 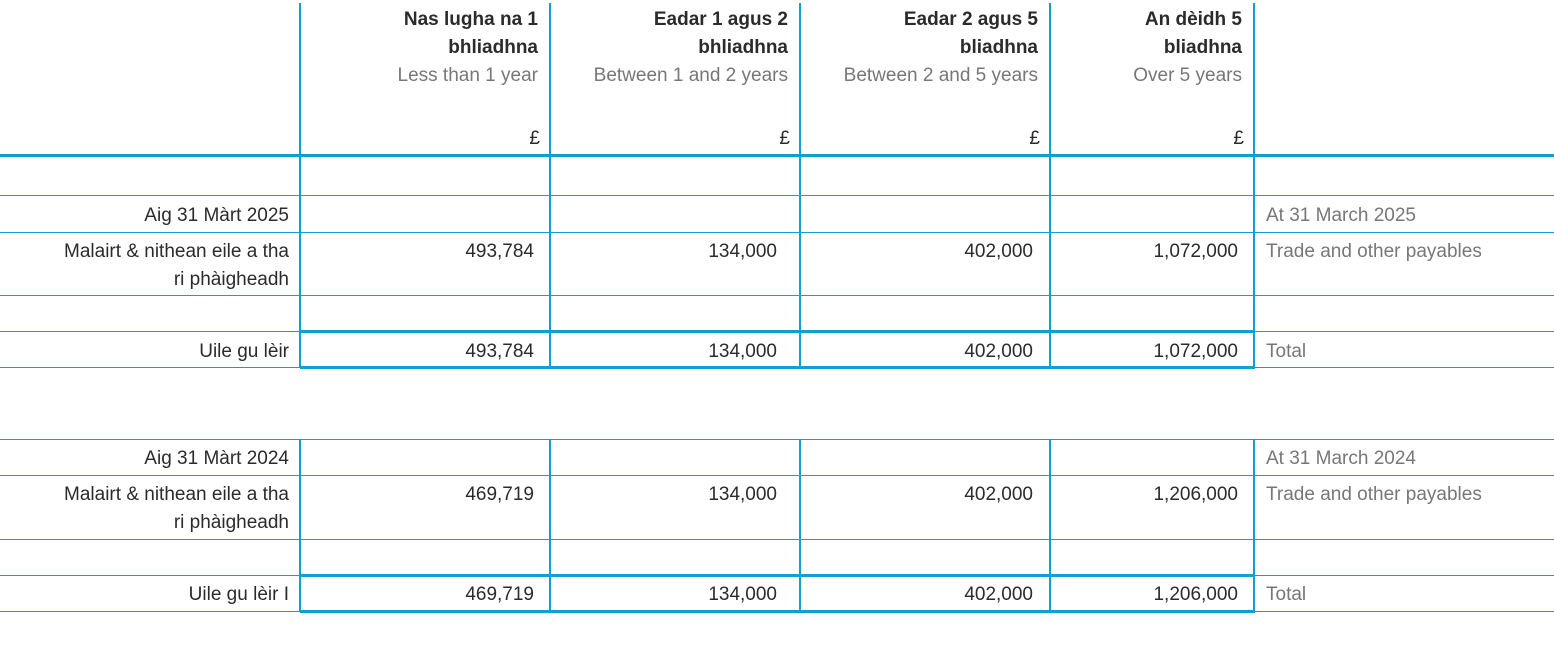 What do you see at coordinates (1146, 48) in the screenshot?
I see `column-header-over-5-years: An dèidh 5 bliadhna Over 5 years` at bounding box center [1146, 48].